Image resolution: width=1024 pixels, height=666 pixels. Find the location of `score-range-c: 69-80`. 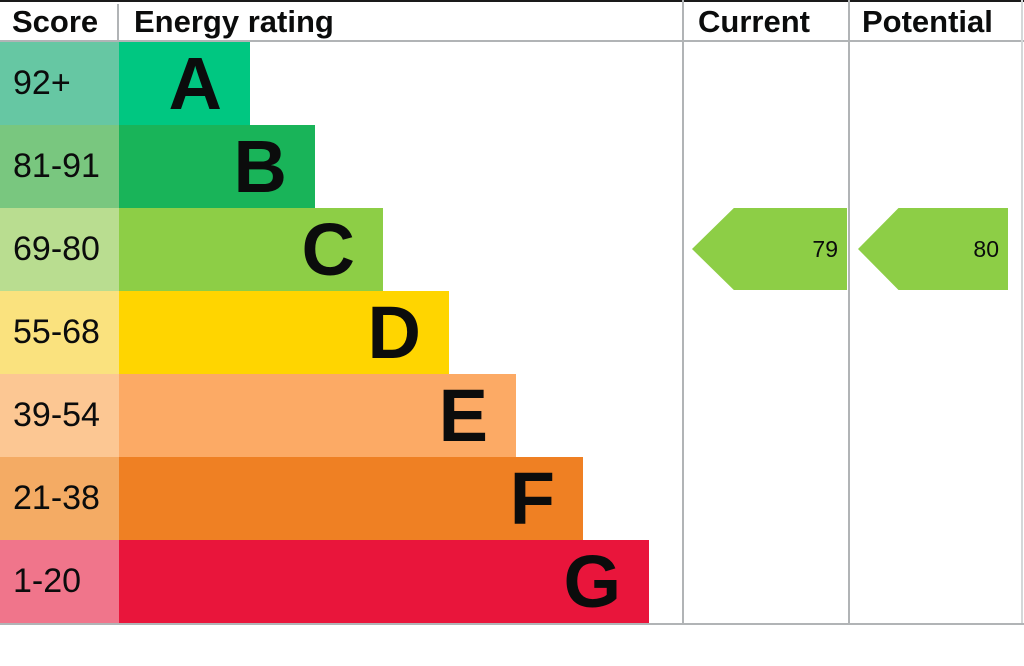

score-range-c: 69-80 is located at coordinates (59, 249).